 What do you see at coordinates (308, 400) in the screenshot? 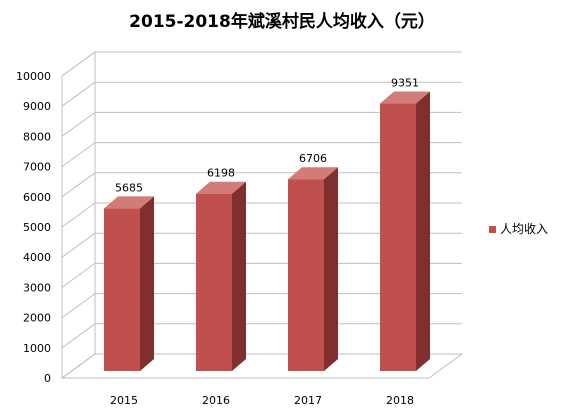
I see `x-tick-label: 2017` at bounding box center [308, 400].